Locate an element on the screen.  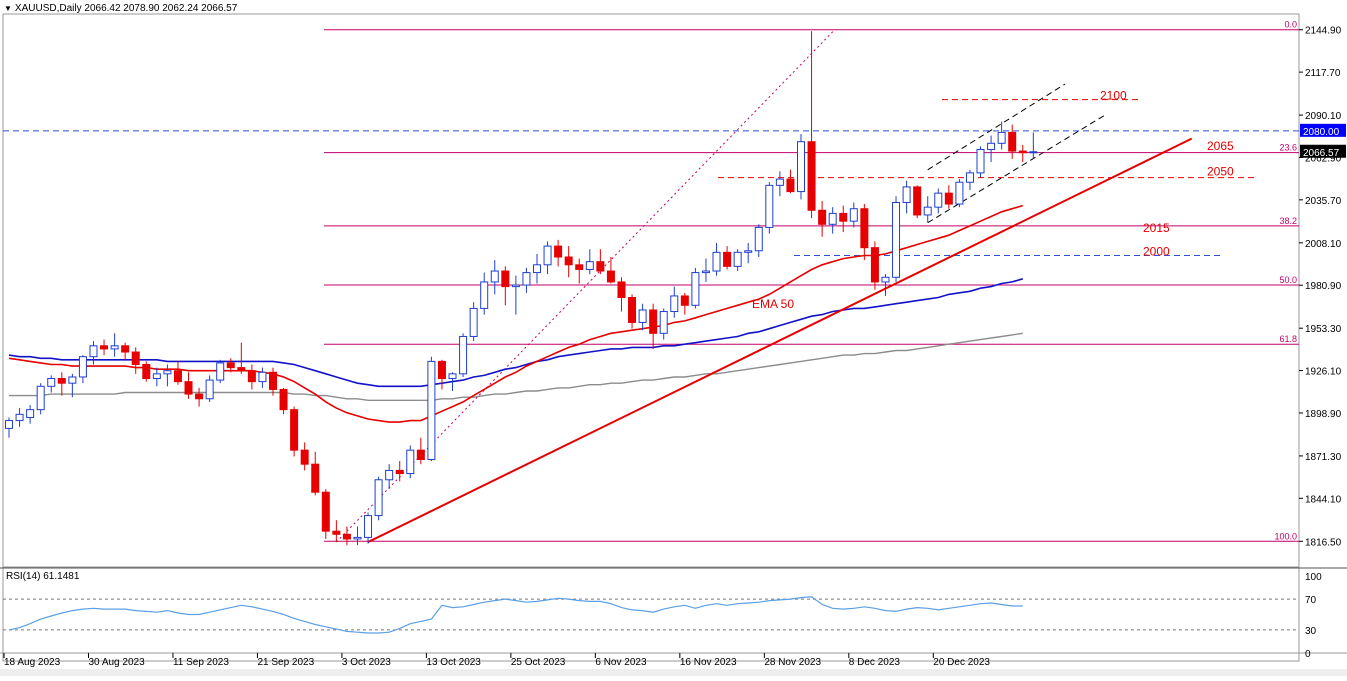
chevron-down-icon: ▼ is located at coordinates (8, 8).